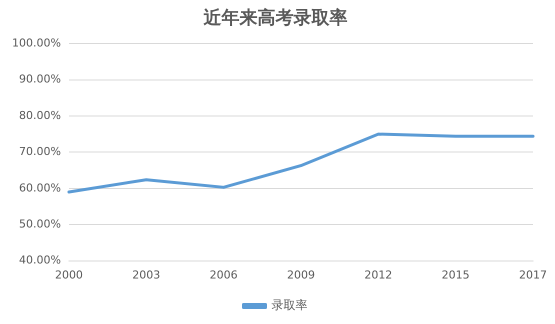 The width and height of the screenshot is (555, 324). I want to click on x-tick-label: 2006, so click(224, 275).